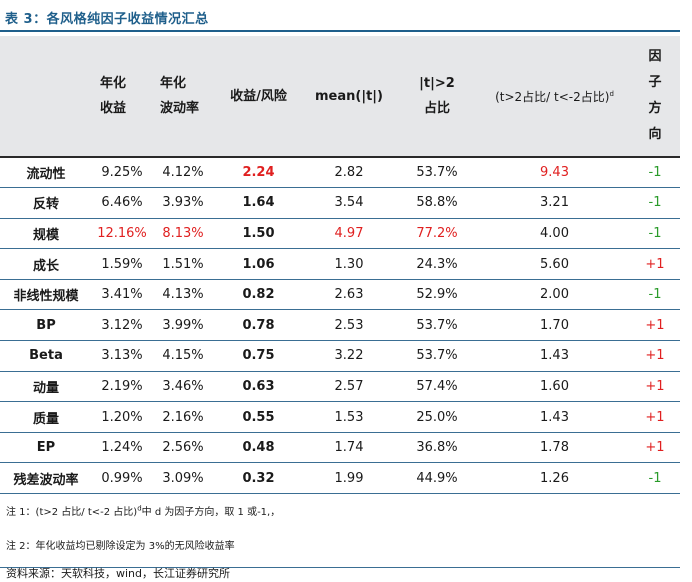 Image resolution: width=692 pixels, height=582 pixels. I want to click on title-rule, so click(340, 31).